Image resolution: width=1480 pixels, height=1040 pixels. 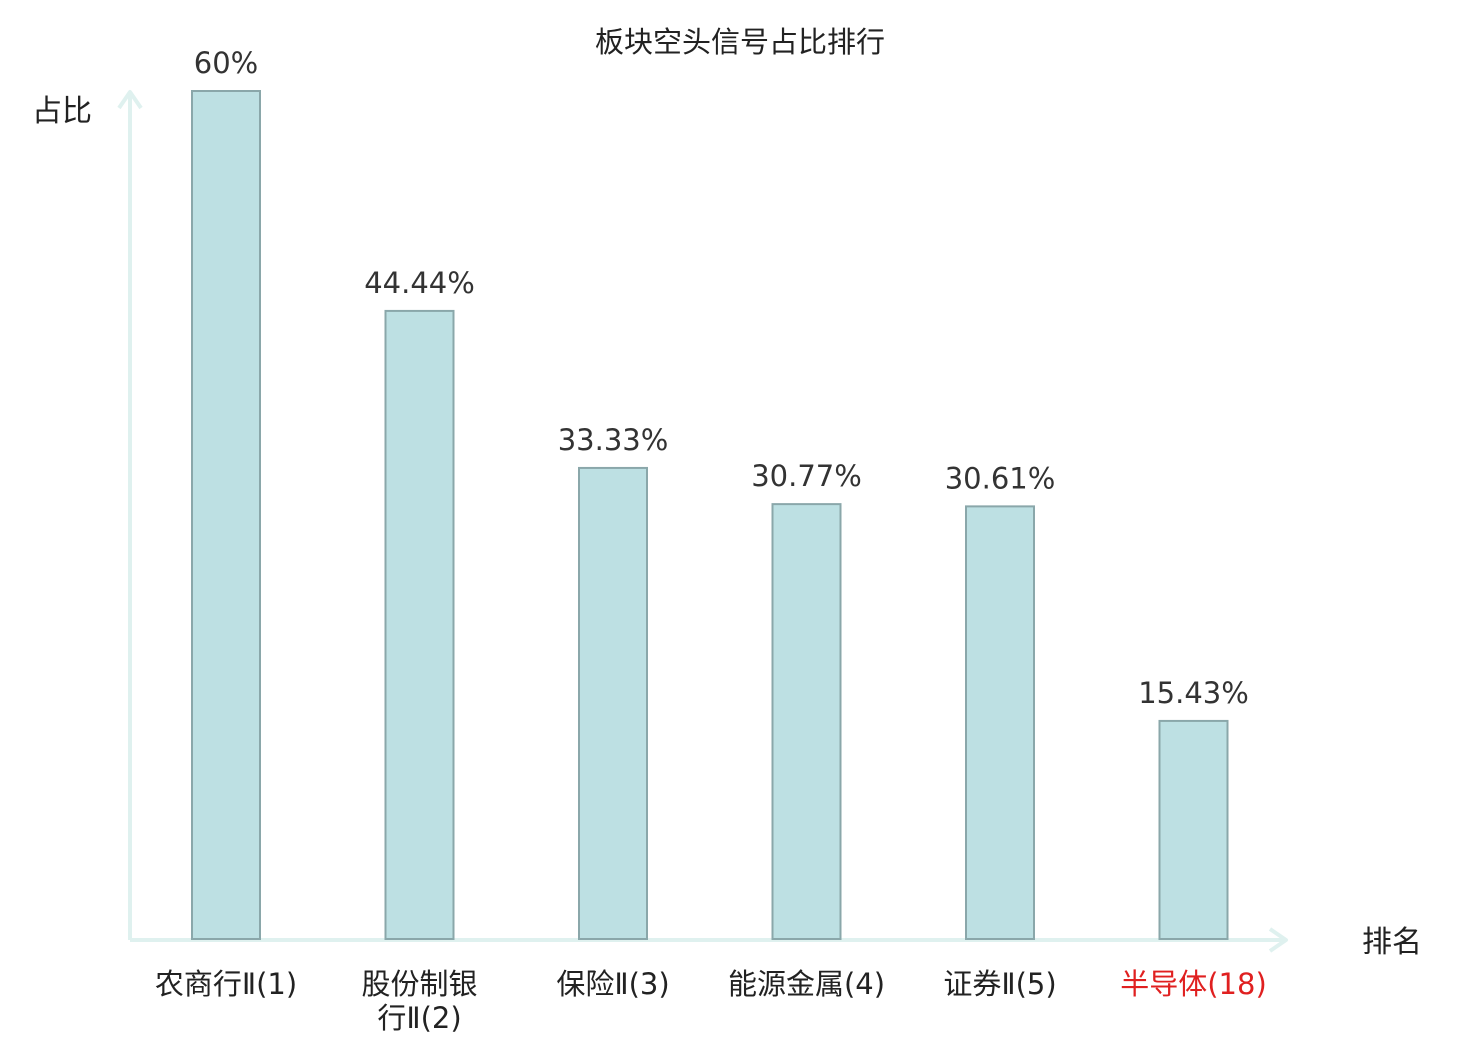 I want to click on x-axis-label: 排名, so click(x=1392, y=942).